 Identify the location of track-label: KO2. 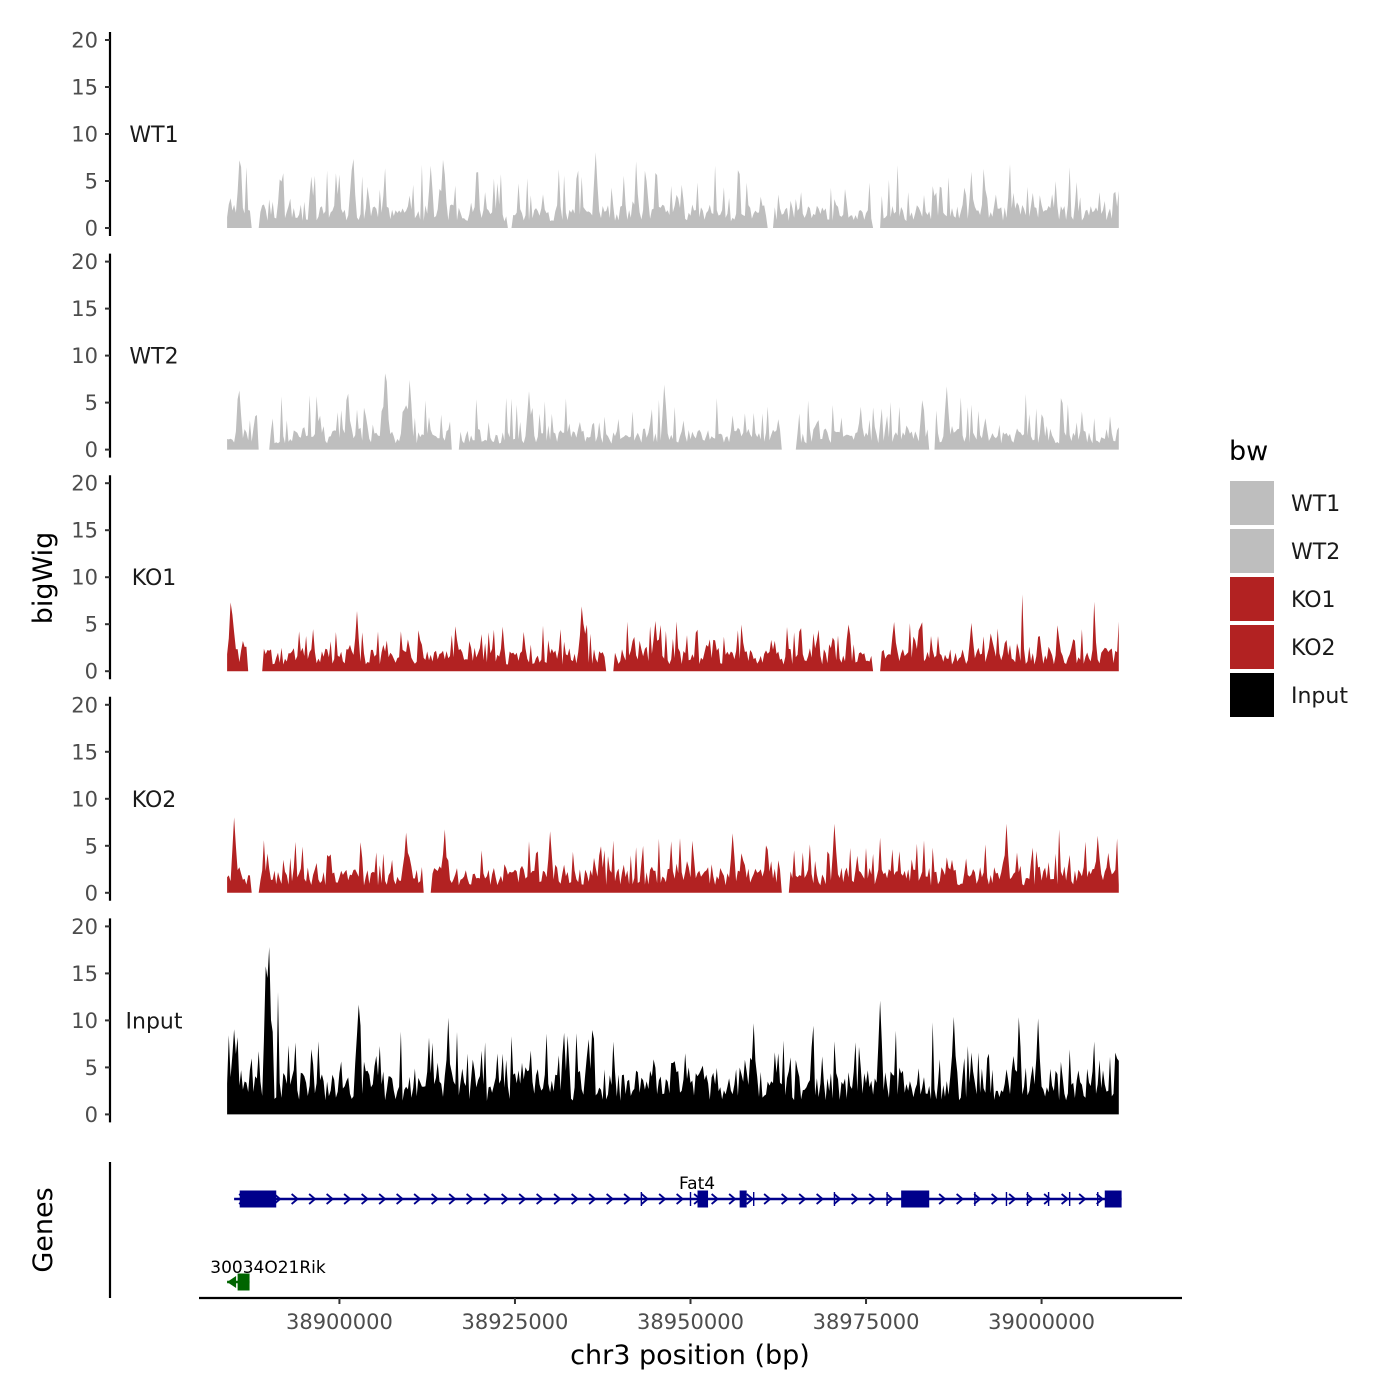
(154, 800).